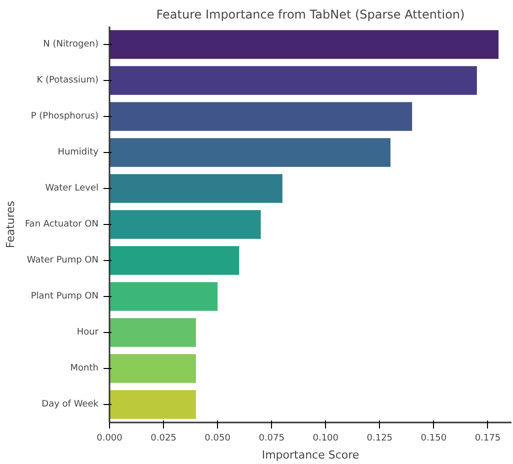 The image size is (513, 464). Describe the element at coordinates (71, 45) in the screenshot. I see `y-tick-label: N (Nitrogen)` at that location.